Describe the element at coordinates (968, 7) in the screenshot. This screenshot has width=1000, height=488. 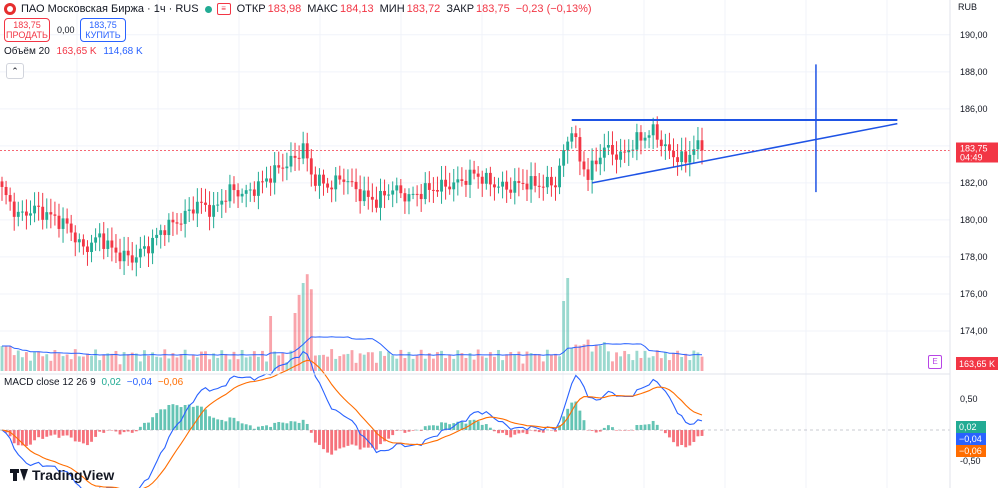
I see `currency-label: RUB` at that location.